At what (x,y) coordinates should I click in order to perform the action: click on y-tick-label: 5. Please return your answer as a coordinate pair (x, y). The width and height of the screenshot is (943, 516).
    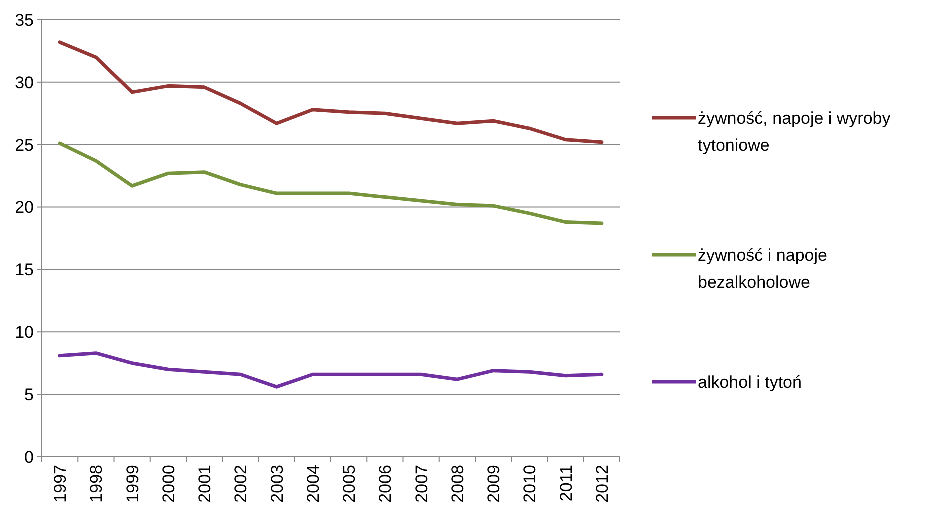
    Looking at the image, I should click on (29, 395).